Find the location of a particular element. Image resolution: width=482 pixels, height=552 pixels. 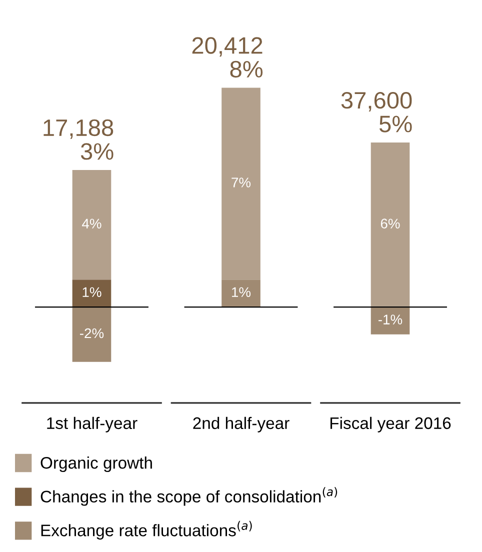

data-label: 7% is located at coordinates (241, 183).